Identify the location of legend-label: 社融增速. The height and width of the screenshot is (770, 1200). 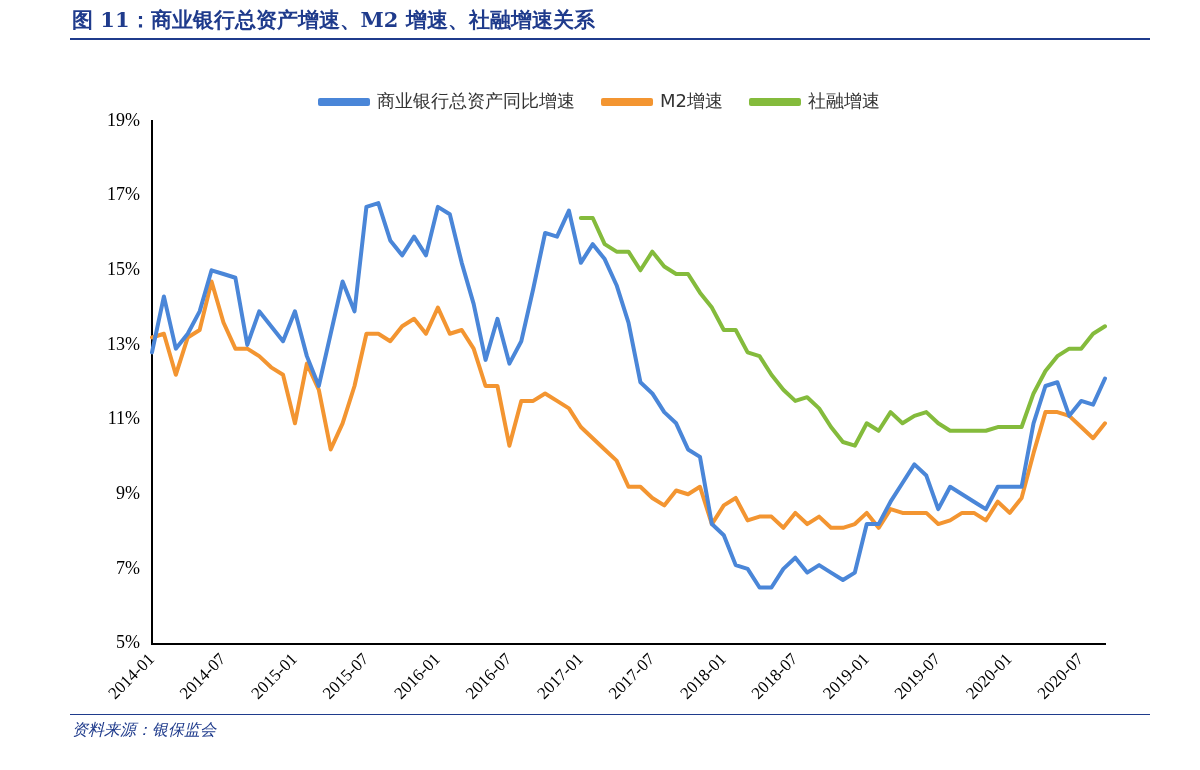
(843, 100).